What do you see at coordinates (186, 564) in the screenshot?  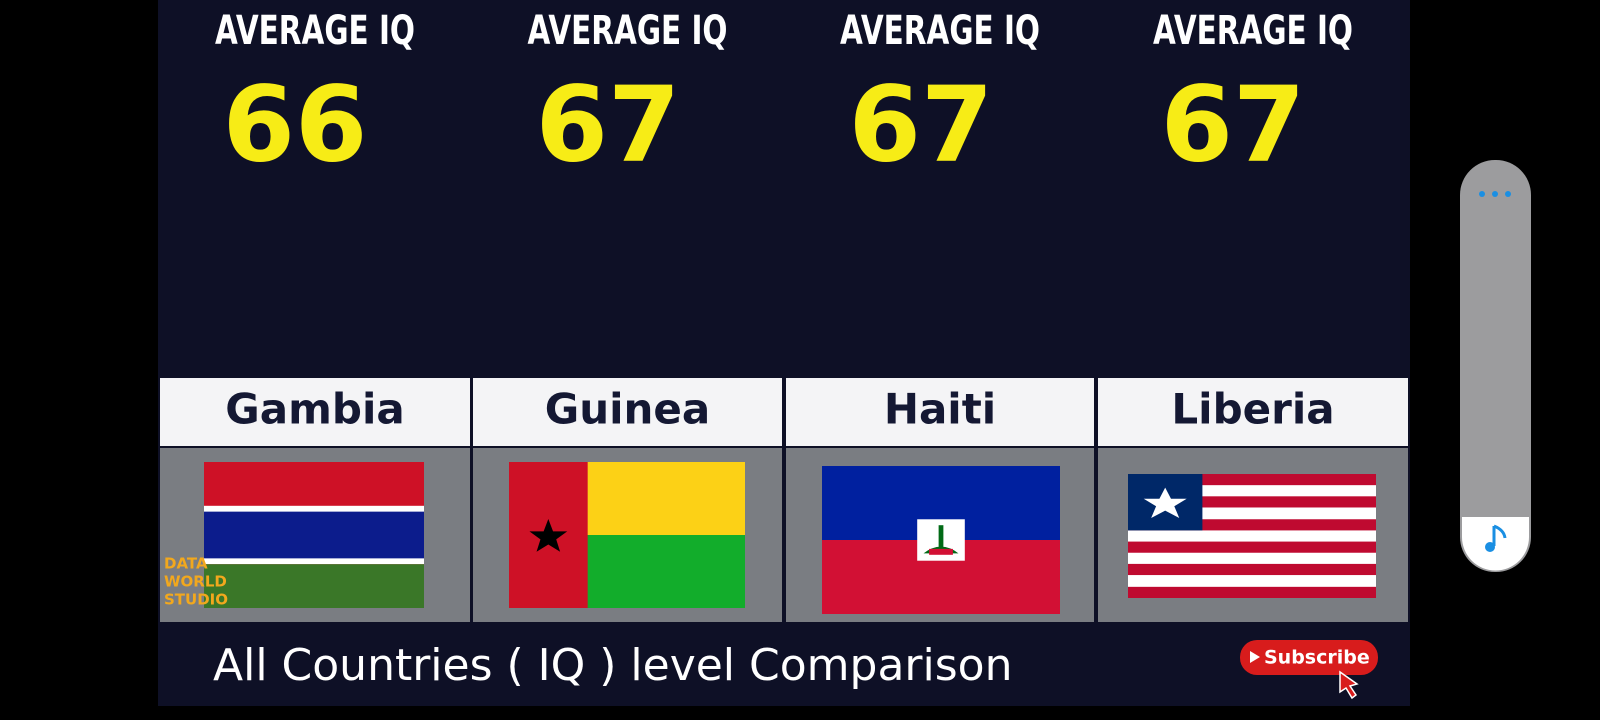 I see `watermark-line: DATA` at bounding box center [186, 564].